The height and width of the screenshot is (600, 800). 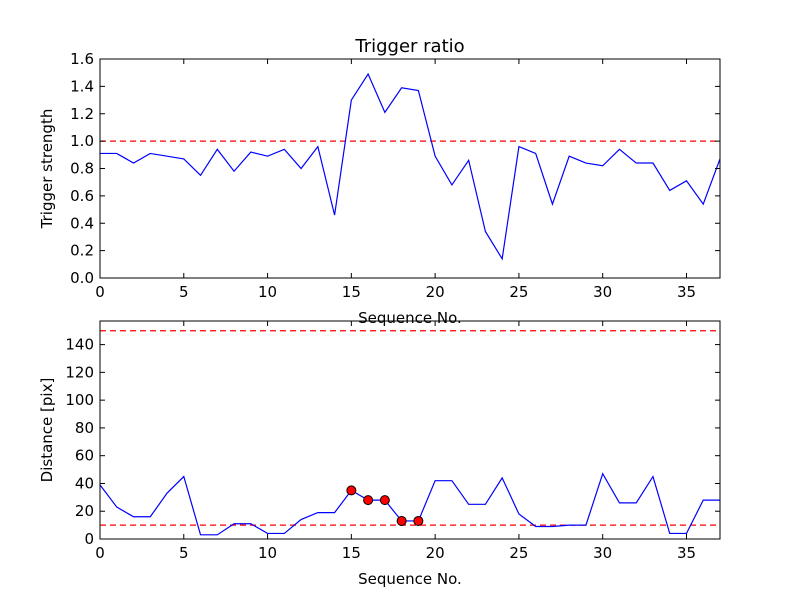 I want to click on chart-title: Trigger ratio, so click(x=409, y=46).